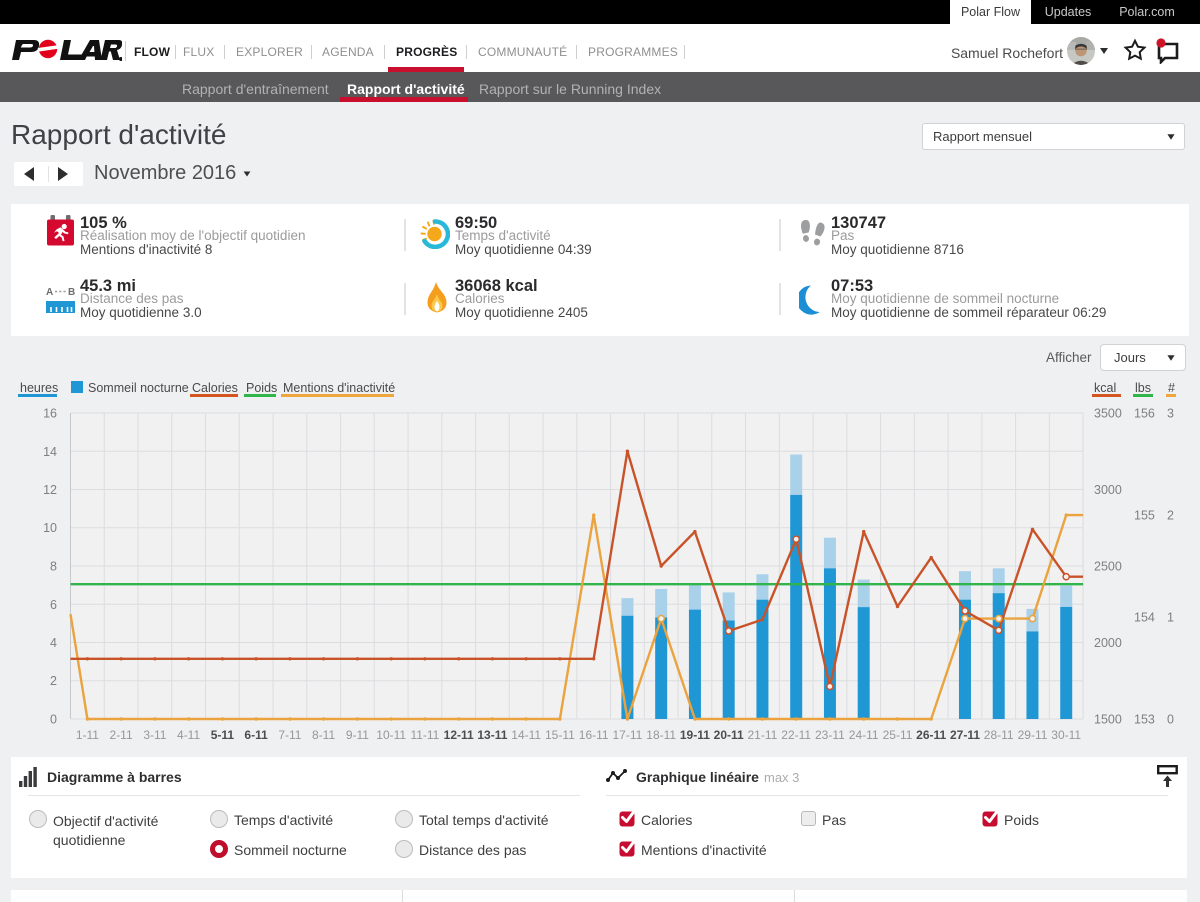 The height and width of the screenshot is (902, 1200). What do you see at coordinates (188, 735) in the screenshot?
I see `svg-text: 4-11` at bounding box center [188, 735].